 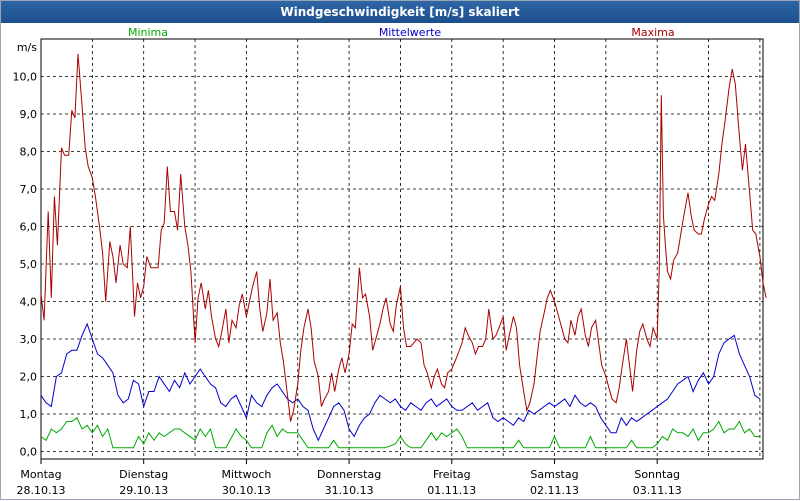 I want to click on y-tick-label: 4,0, so click(x=29, y=302).